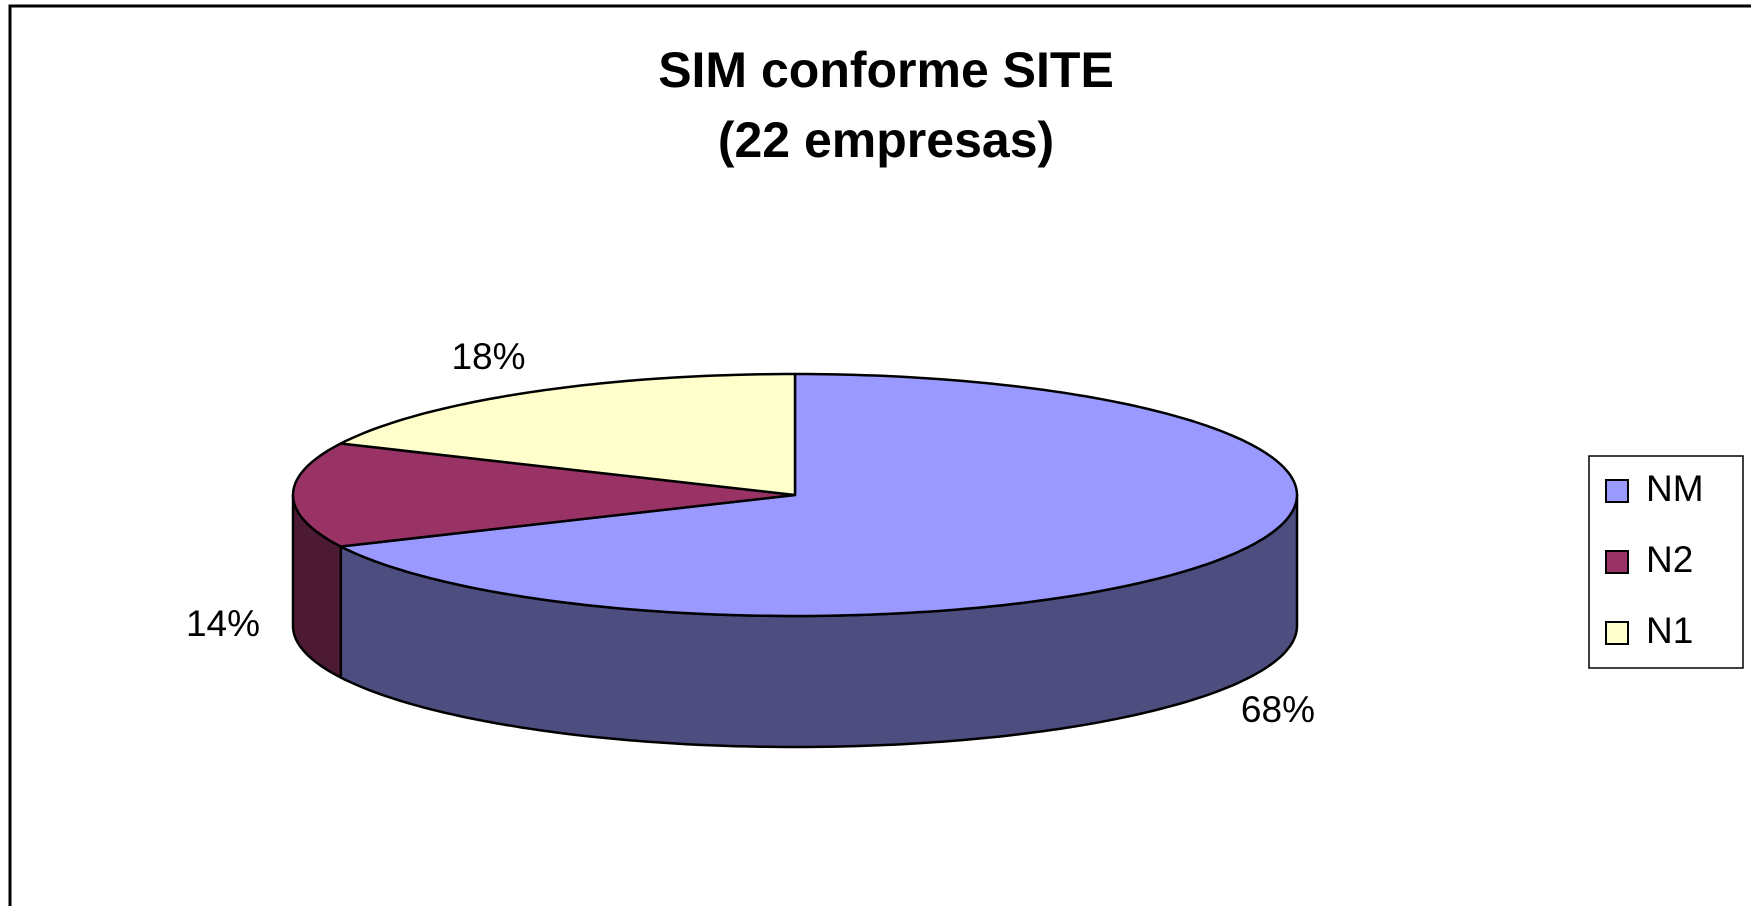 This screenshot has height=906, width=1751. What do you see at coordinates (1669, 630) in the screenshot?
I see `legend-label: N1` at bounding box center [1669, 630].